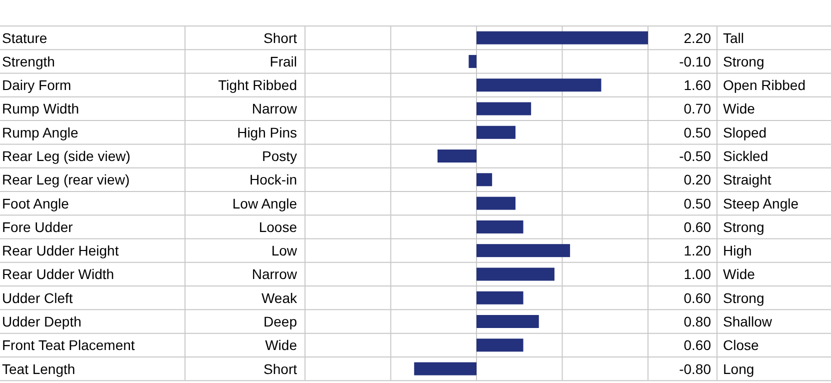  What do you see at coordinates (279, 156) in the screenshot?
I see `text: Posty` at bounding box center [279, 156].